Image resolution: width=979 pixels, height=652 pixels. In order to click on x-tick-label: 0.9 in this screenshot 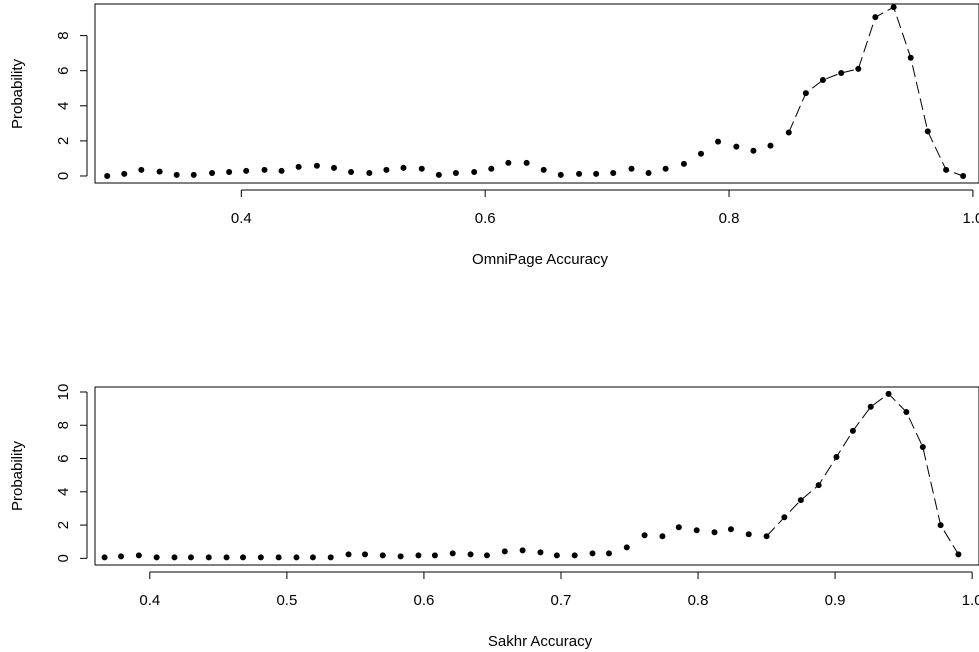, I will do `click(835, 600)`.